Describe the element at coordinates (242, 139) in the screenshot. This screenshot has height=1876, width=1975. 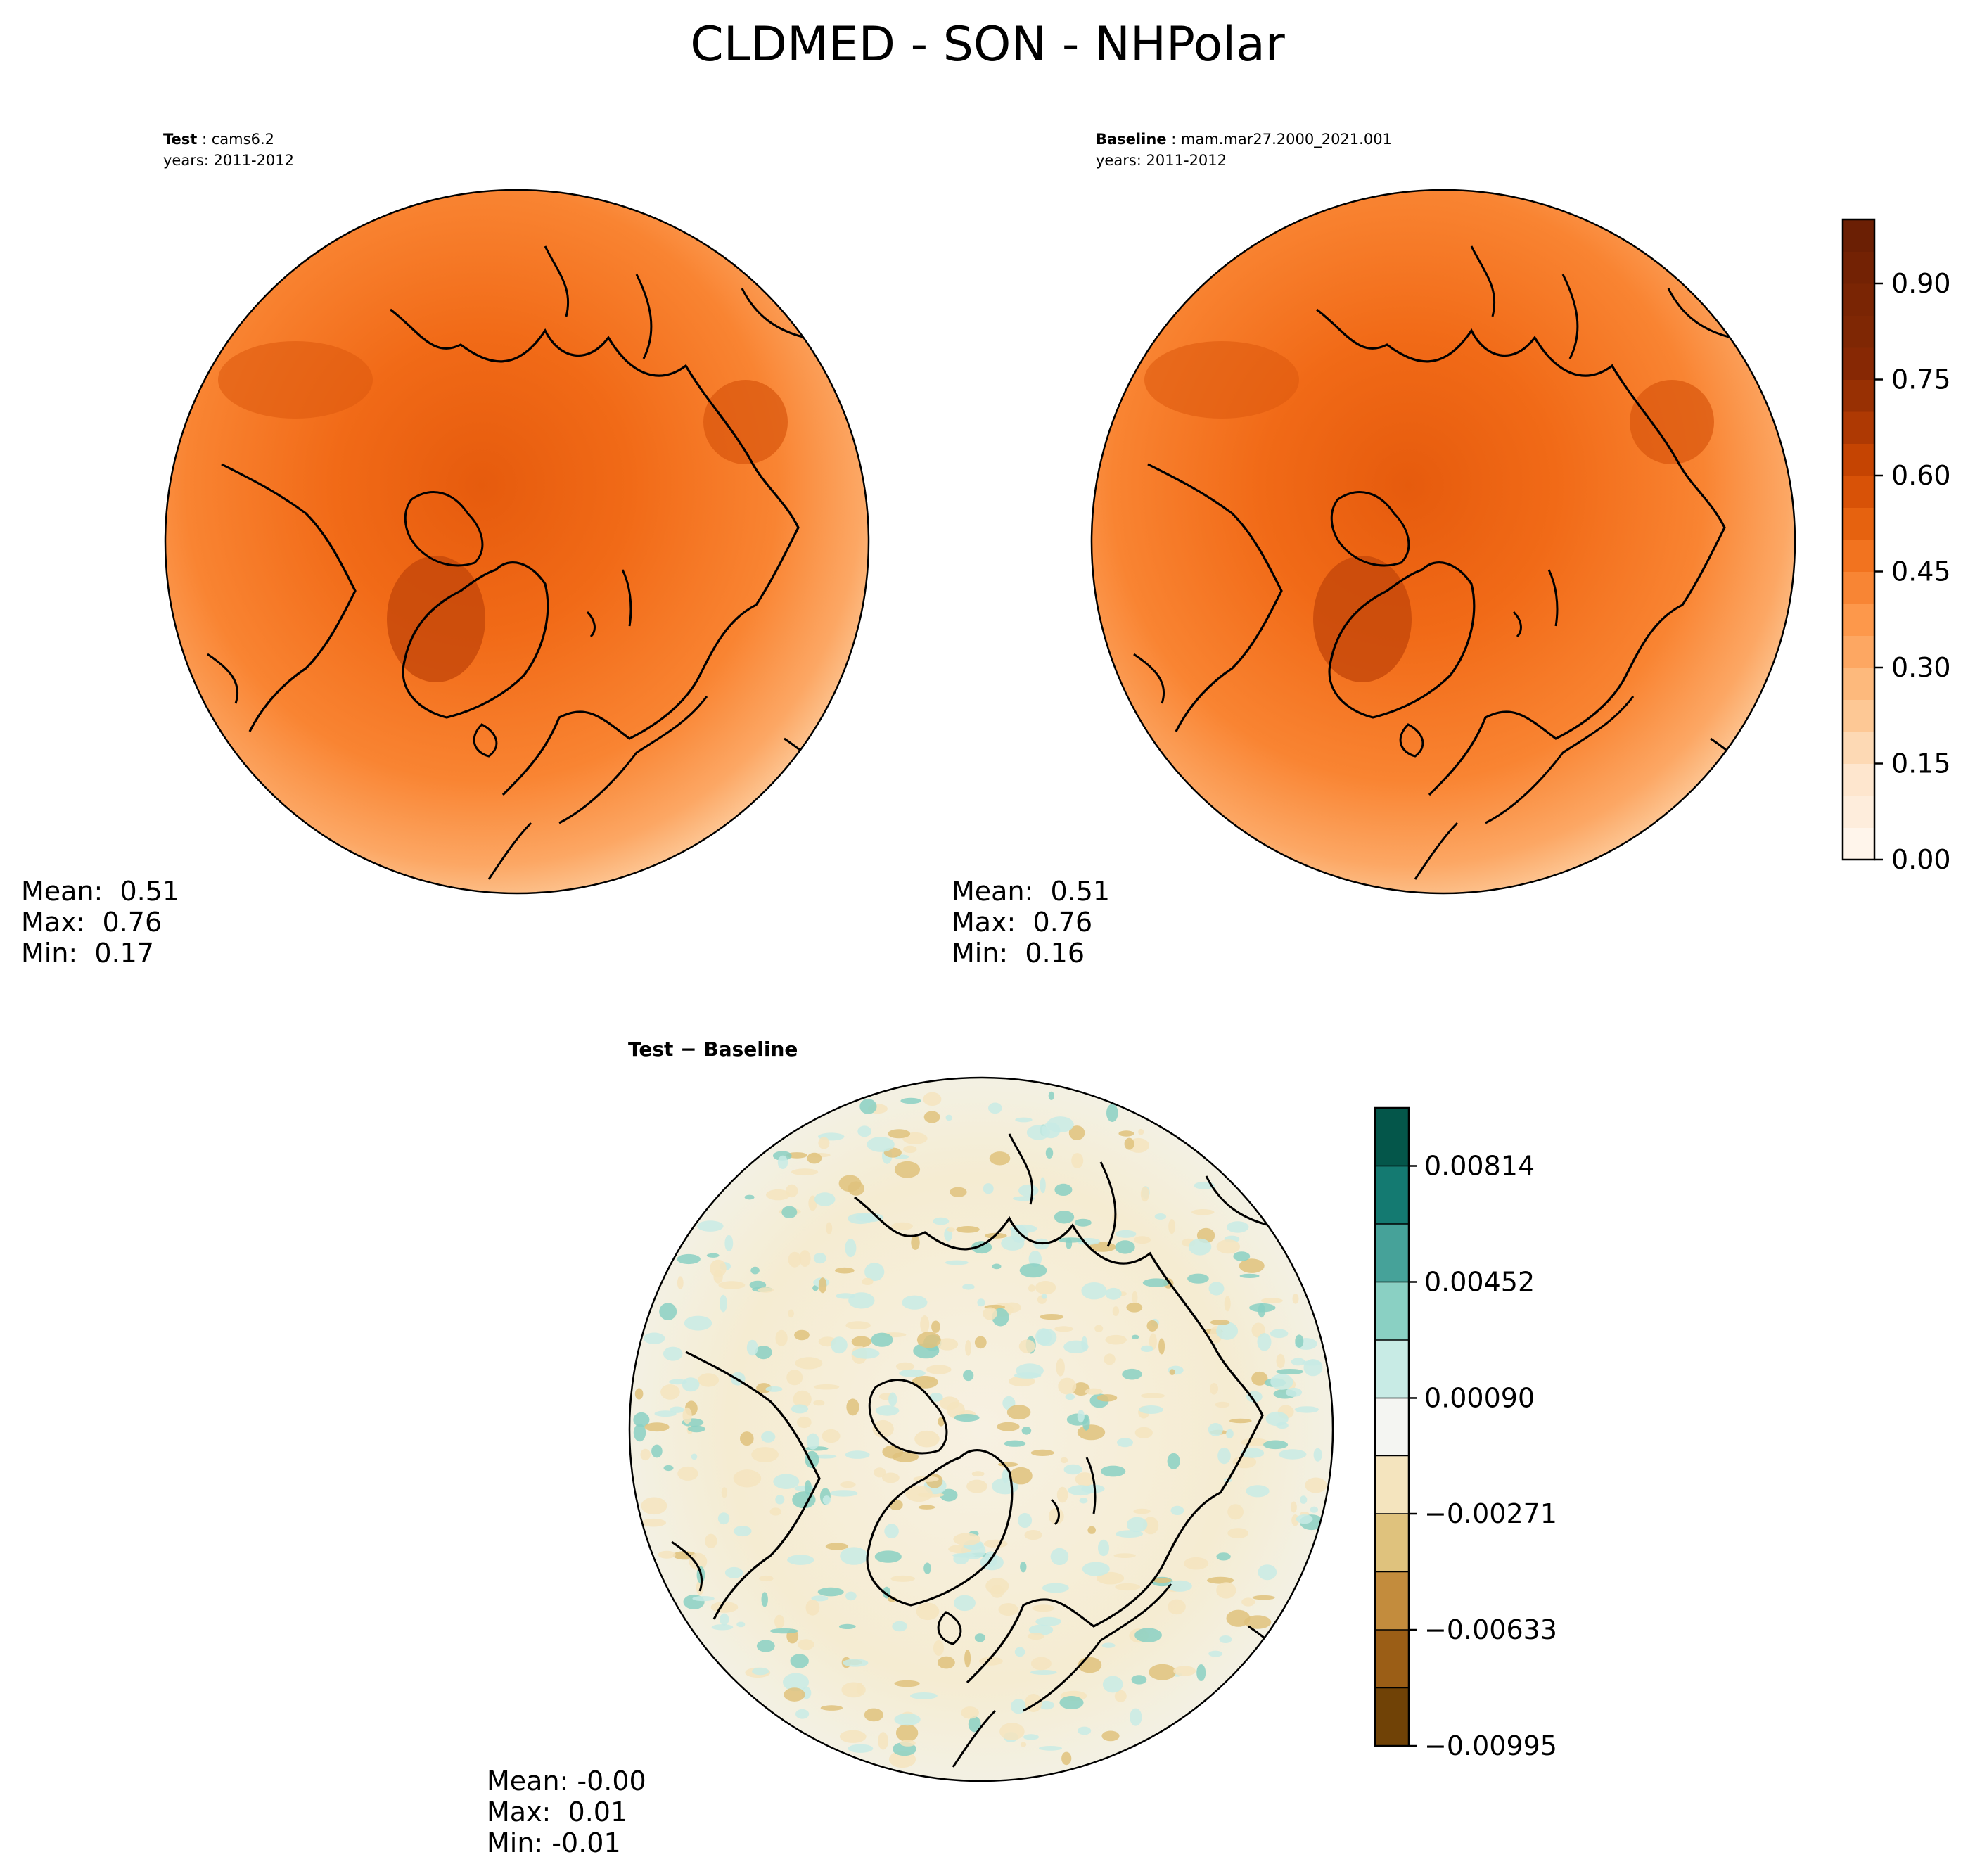
I see `test-case-name: cams6.2` at that location.